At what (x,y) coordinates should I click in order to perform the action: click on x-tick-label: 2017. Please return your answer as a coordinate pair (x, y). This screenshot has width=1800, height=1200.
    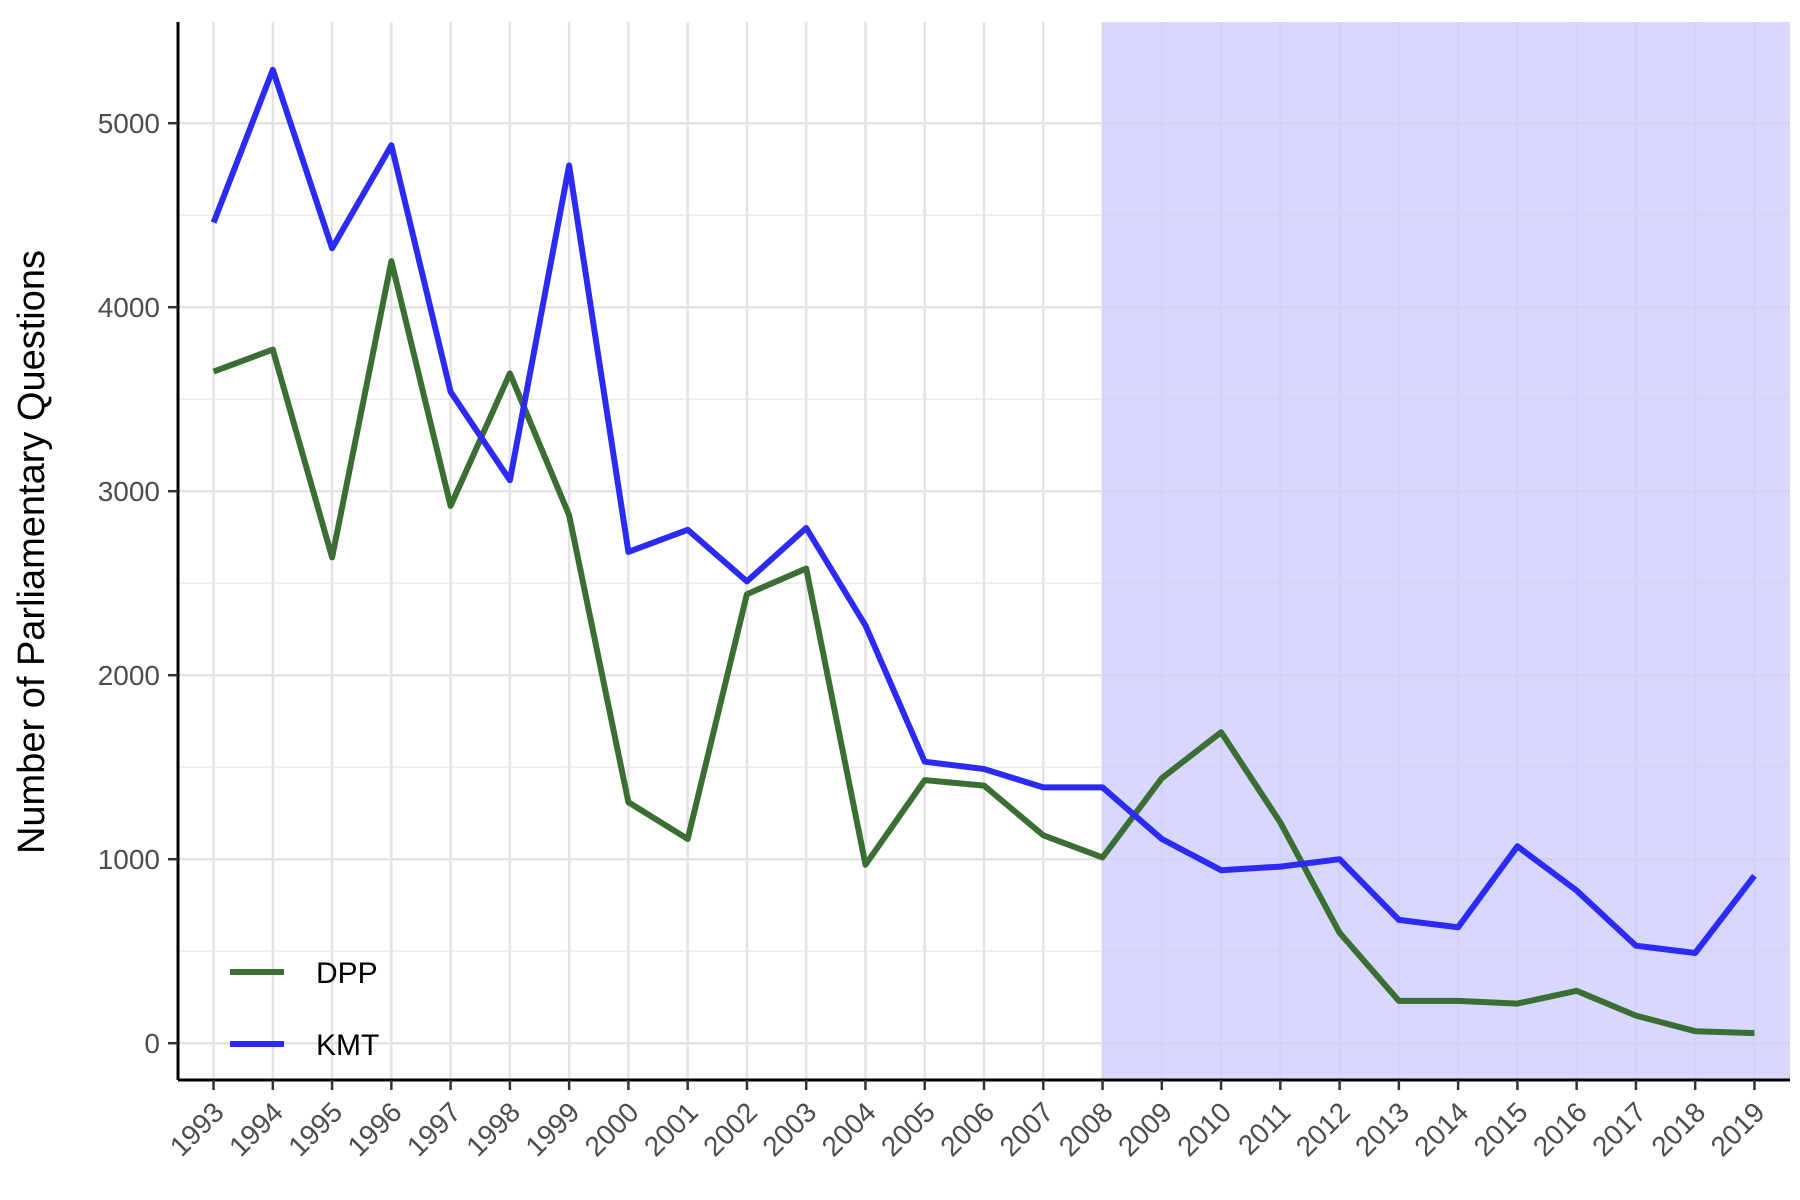
    Looking at the image, I should click on (1619, 1129).